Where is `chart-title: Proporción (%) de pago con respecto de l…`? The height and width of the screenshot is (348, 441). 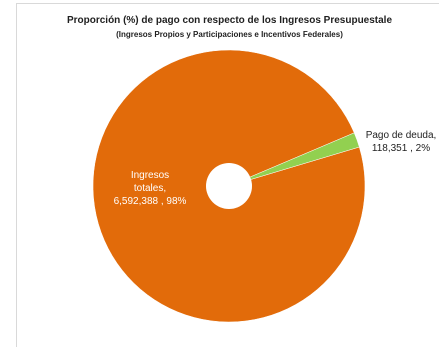
chart-title: Proporción (%) de pago con respecto de l… is located at coordinates (229, 20).